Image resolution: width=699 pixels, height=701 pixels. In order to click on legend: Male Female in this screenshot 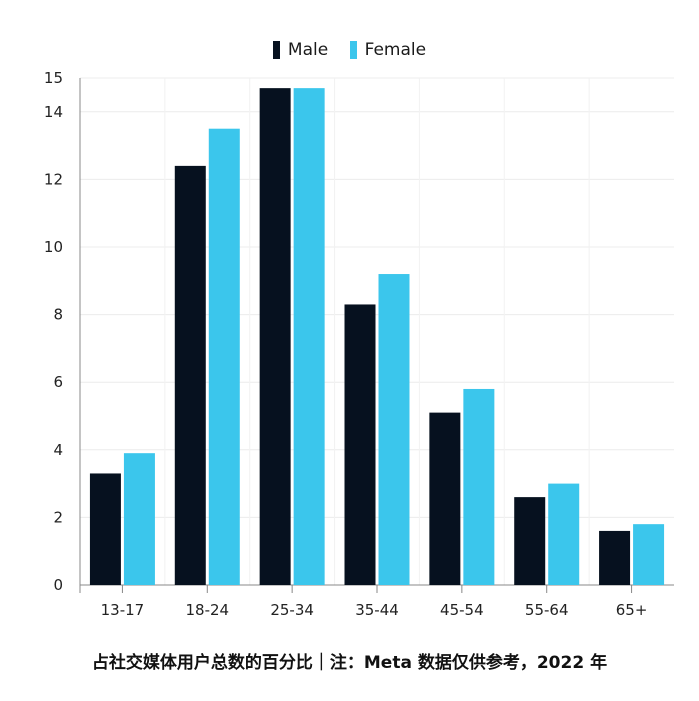, I will do `click(349, 52)`.